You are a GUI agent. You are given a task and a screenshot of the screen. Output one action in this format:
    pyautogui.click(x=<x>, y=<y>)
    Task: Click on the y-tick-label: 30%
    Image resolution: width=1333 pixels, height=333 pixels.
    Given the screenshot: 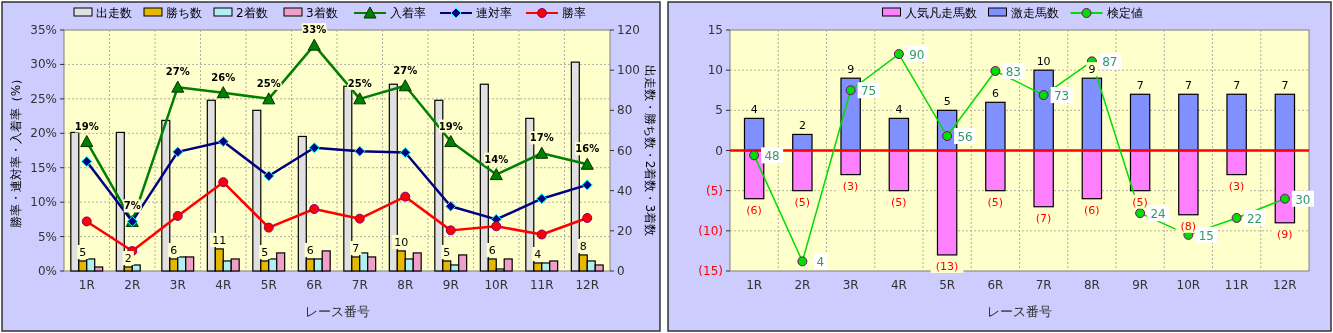 What is the action you would take?
    pyautogui.click(x=43, y=64)
    